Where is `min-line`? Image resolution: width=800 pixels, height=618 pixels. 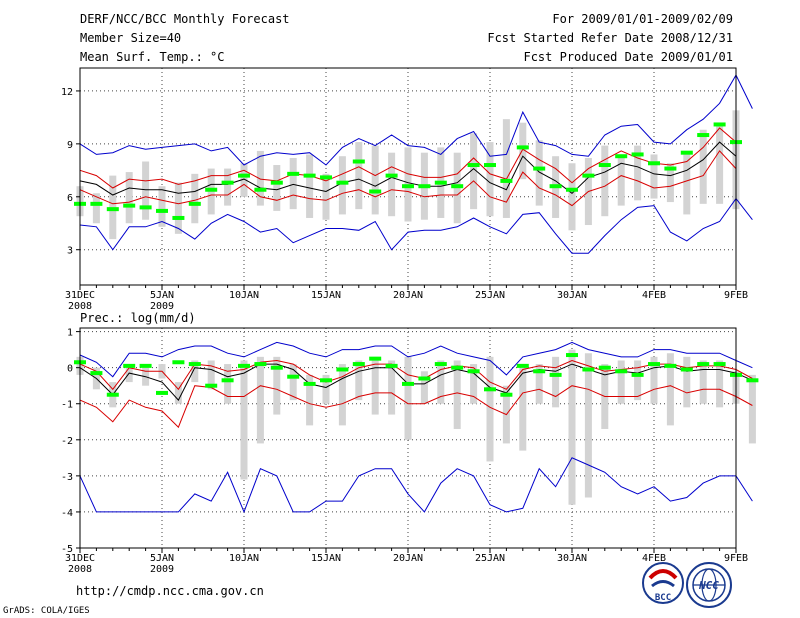
min-line is located at coordinates (416, 485).